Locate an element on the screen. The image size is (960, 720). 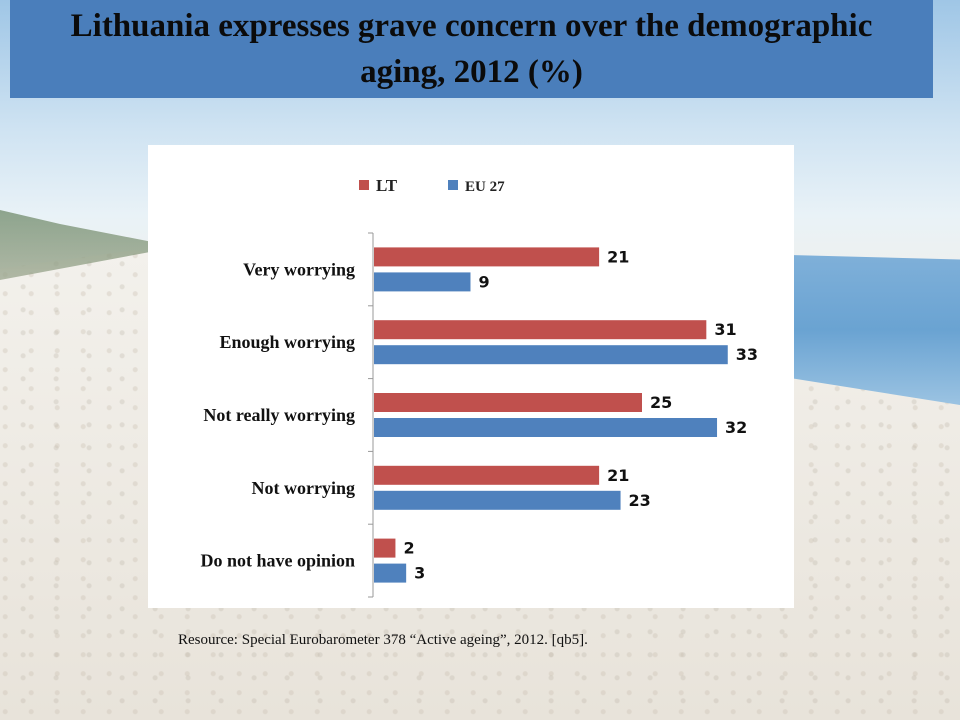
data-label: 3 is located at coordinates (419, 573).